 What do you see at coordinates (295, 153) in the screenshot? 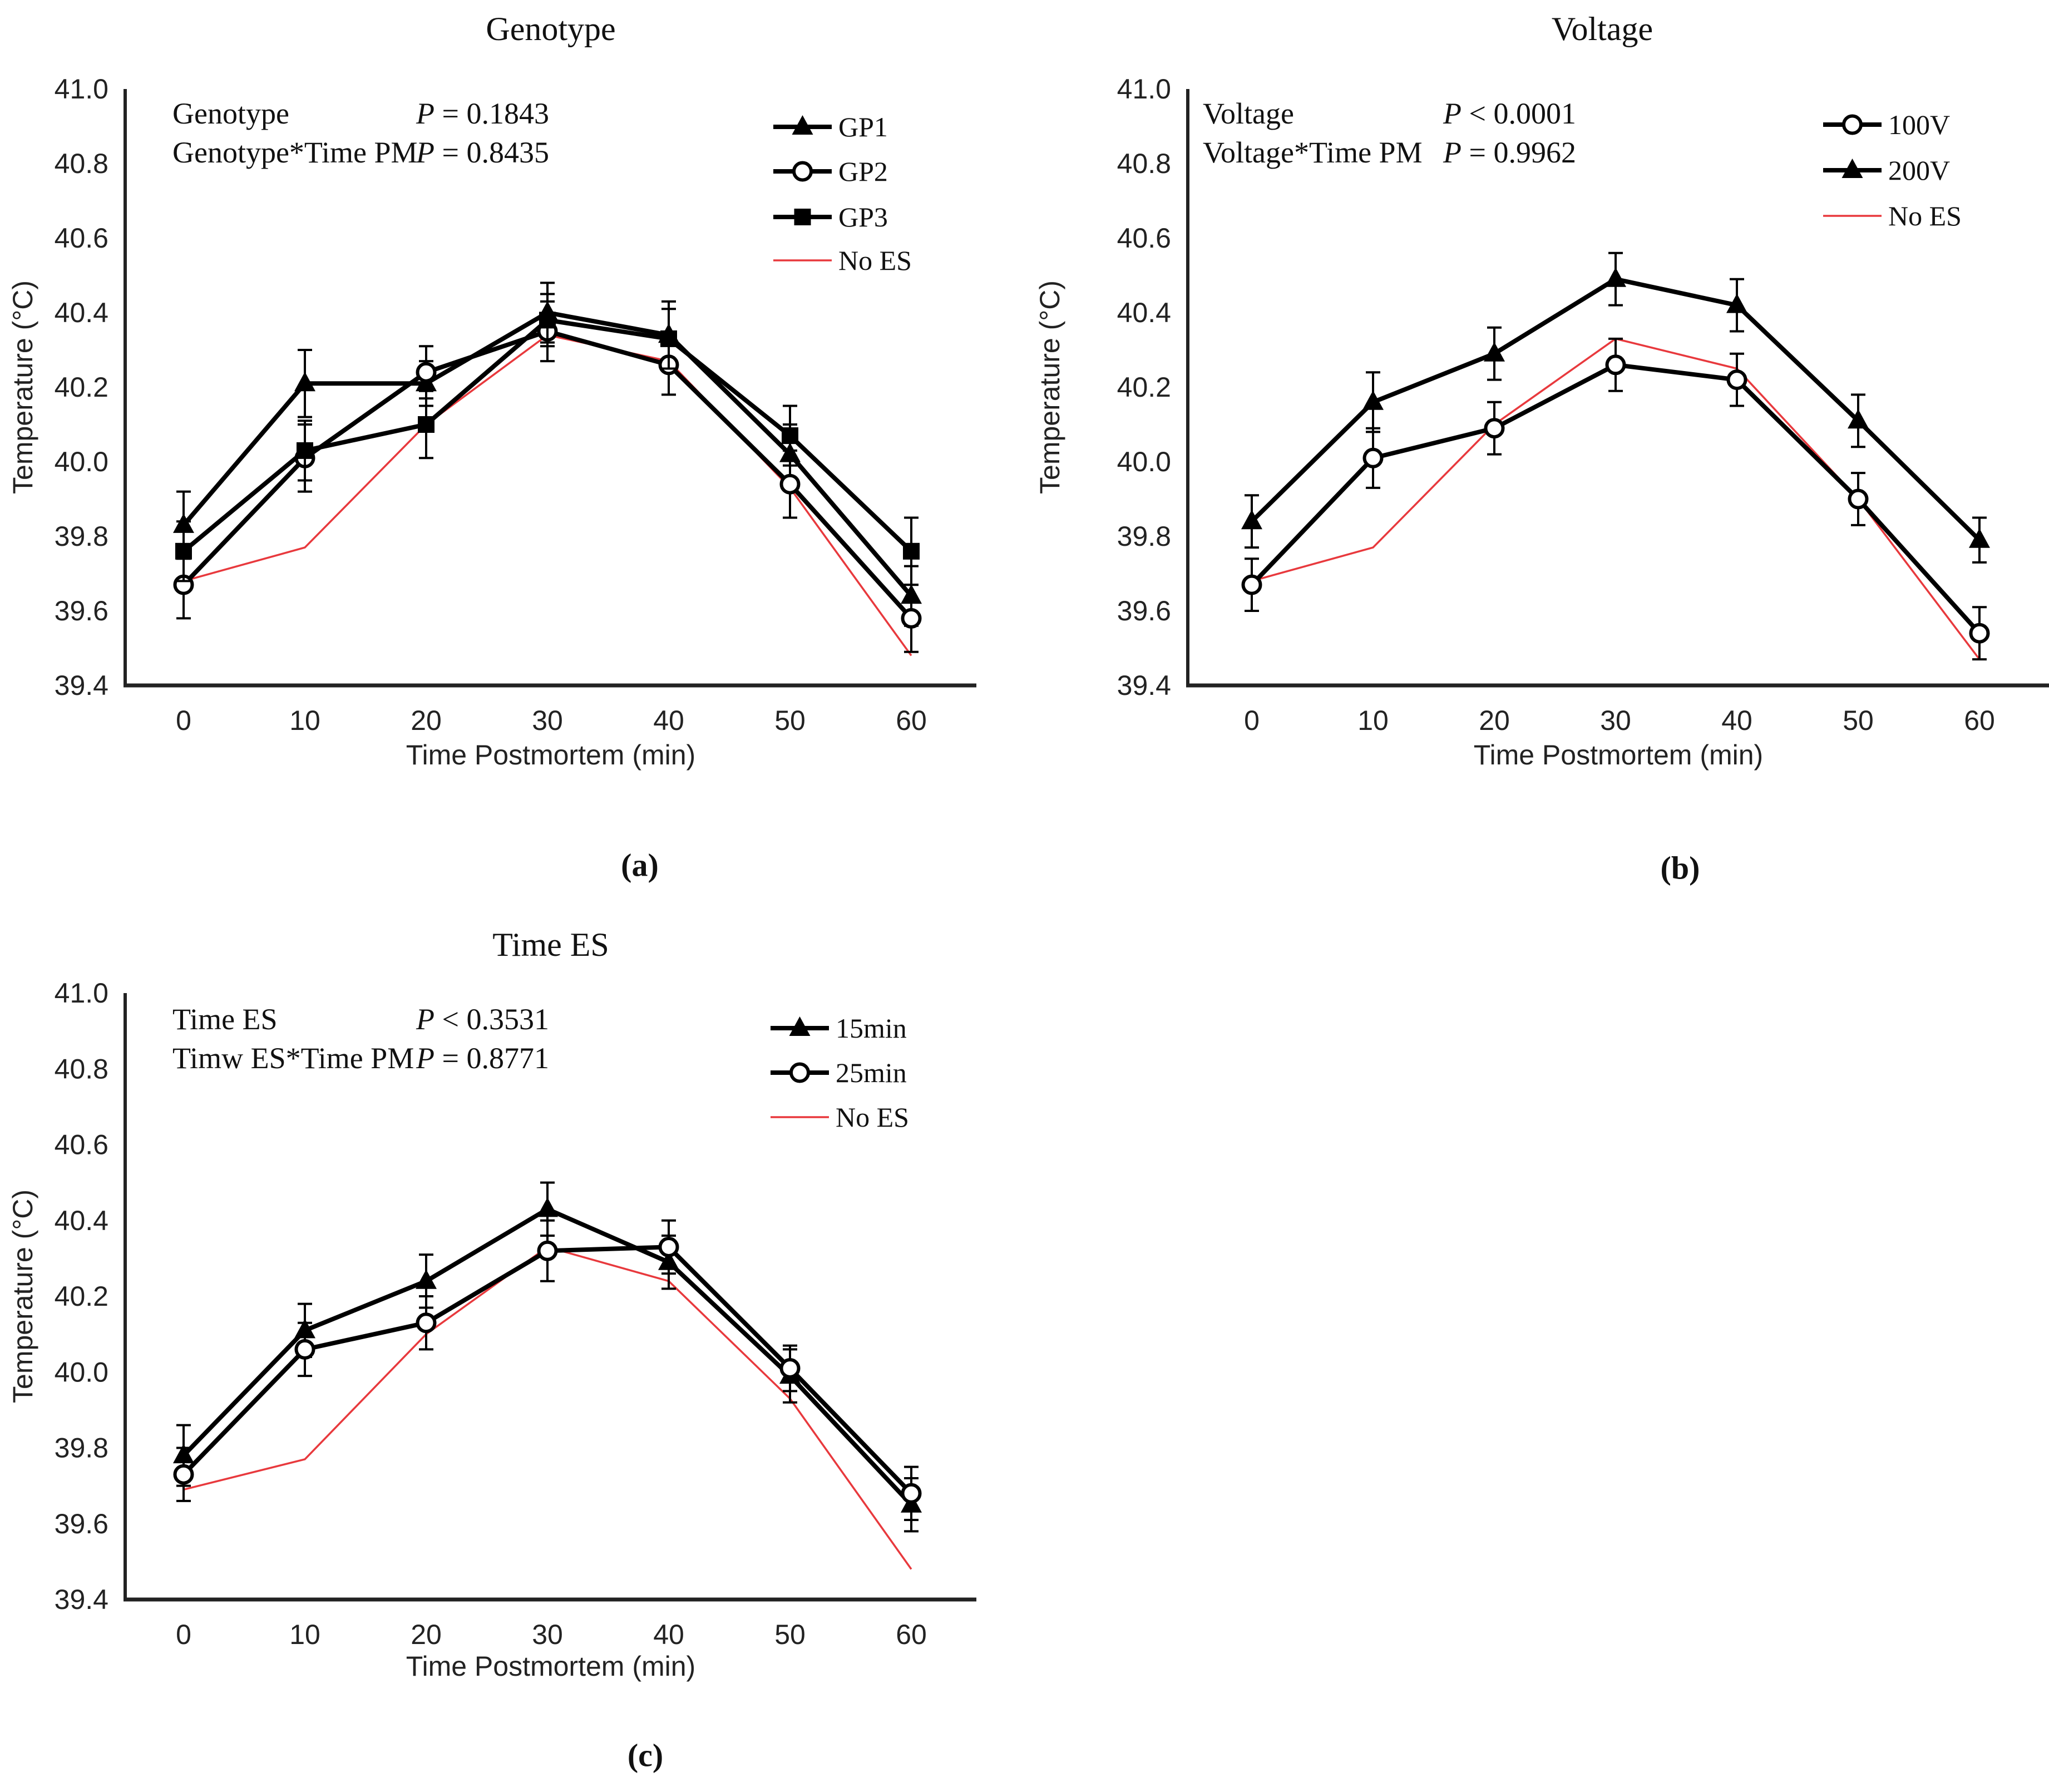
I see `annotation-label: Genotype*Time PM` at bounding box center [295, 153].